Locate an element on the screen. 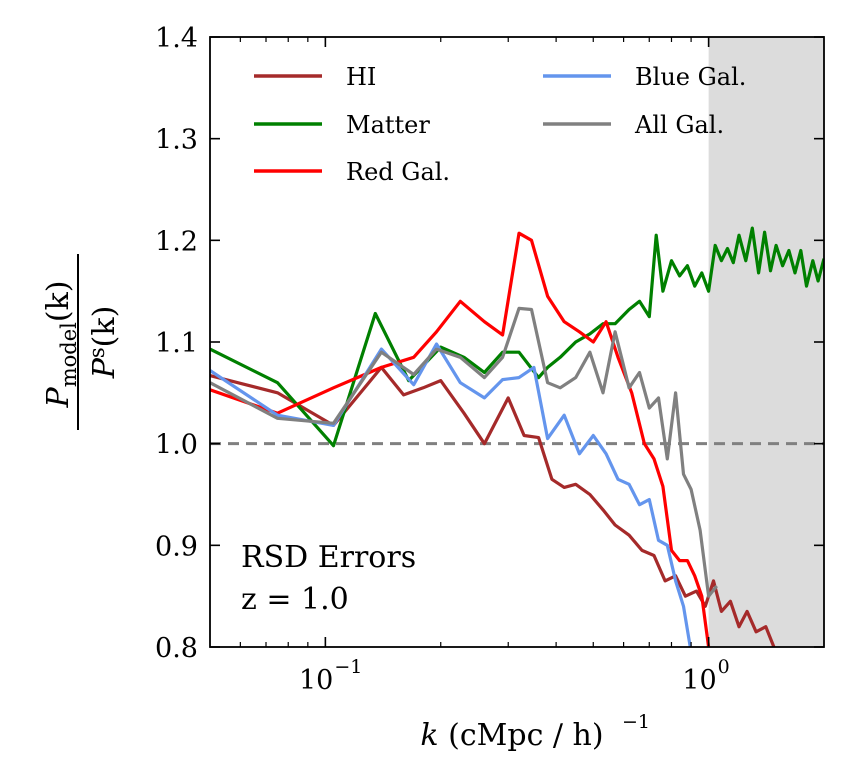 This screenshot has width=848, height=779. y-tick-label-1.3: 1.3 is located at coordinates (176, 140).